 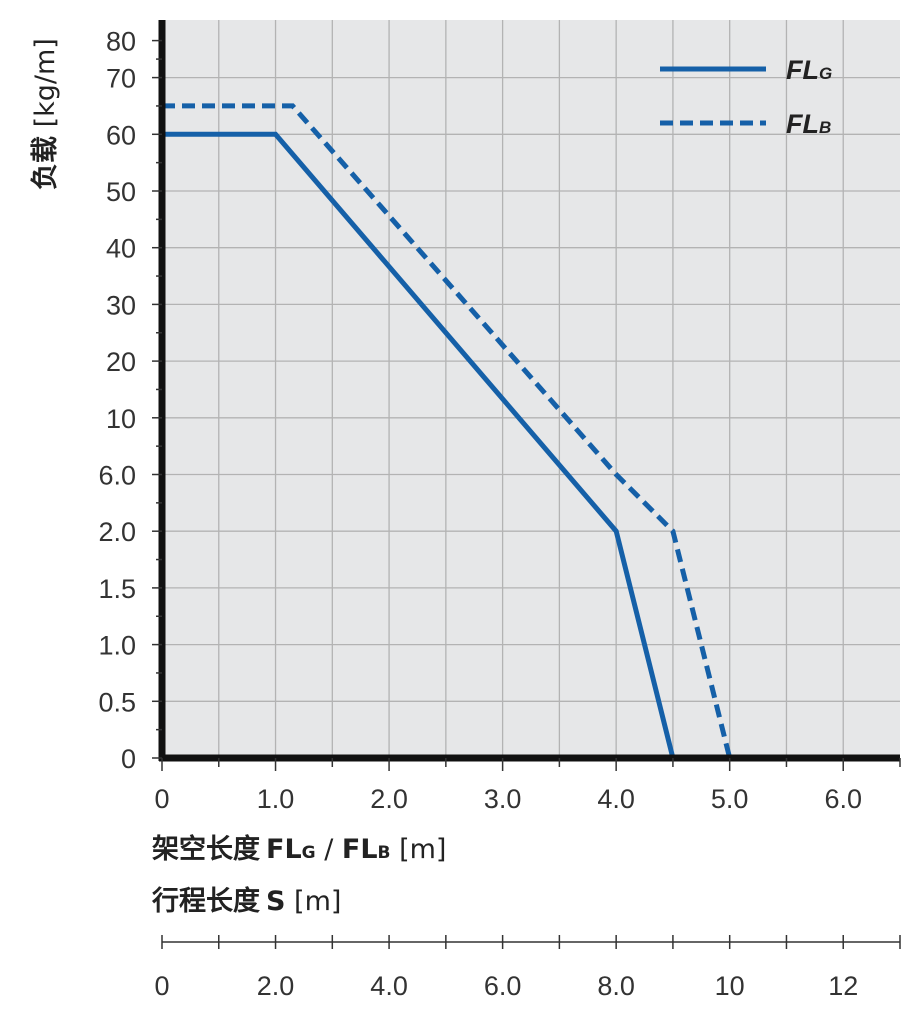 What do you see at coordinates (161, 986) in the screenshot?
I see `x2-tick-label: 0` at bounding box center [161, 986].